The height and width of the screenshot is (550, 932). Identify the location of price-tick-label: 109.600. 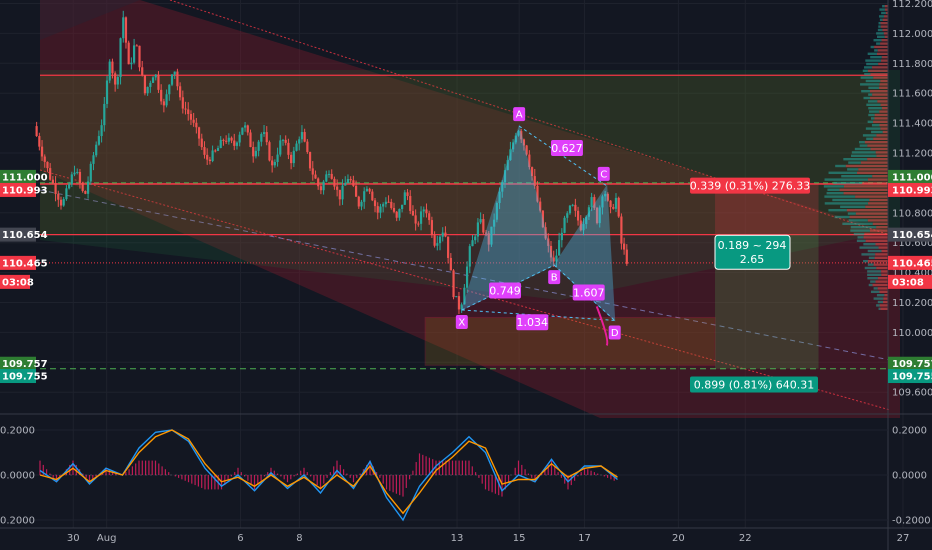
(912, 393).